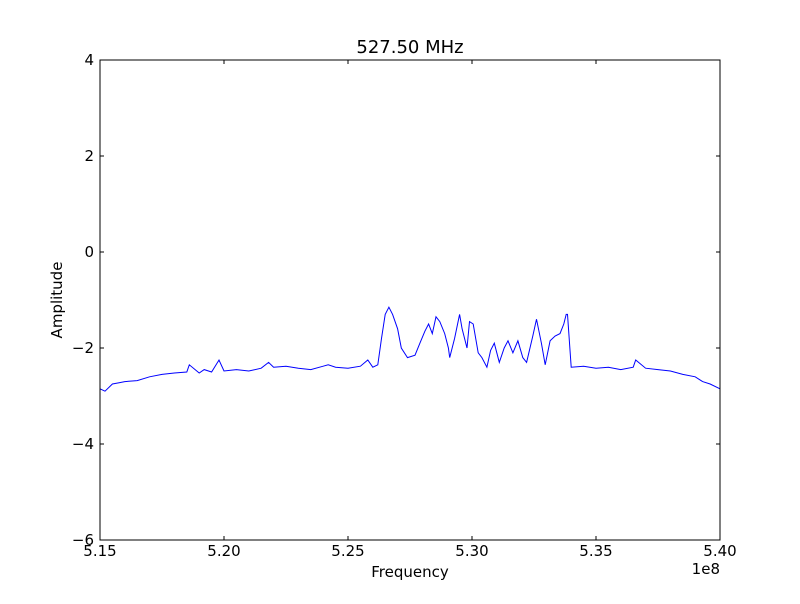  What do you see at coordinates (89, 156) in the screenshot?
I see `y-tick-label: 2` at bounding box center [89, 156].